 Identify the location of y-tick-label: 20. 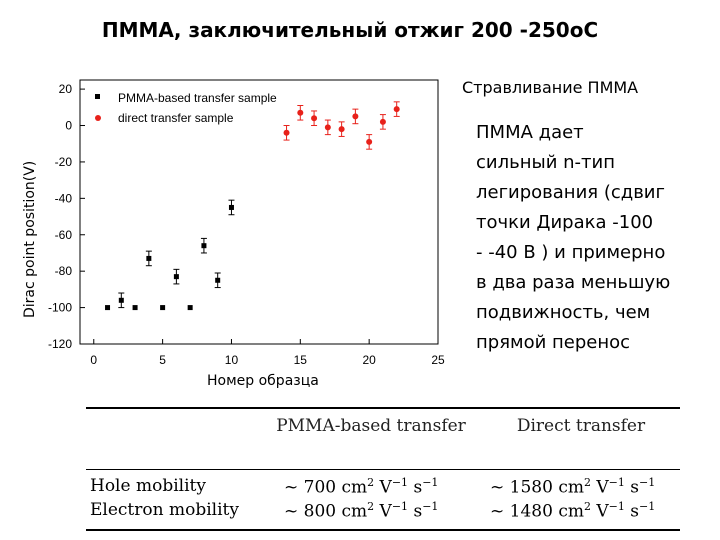
(66, 89).